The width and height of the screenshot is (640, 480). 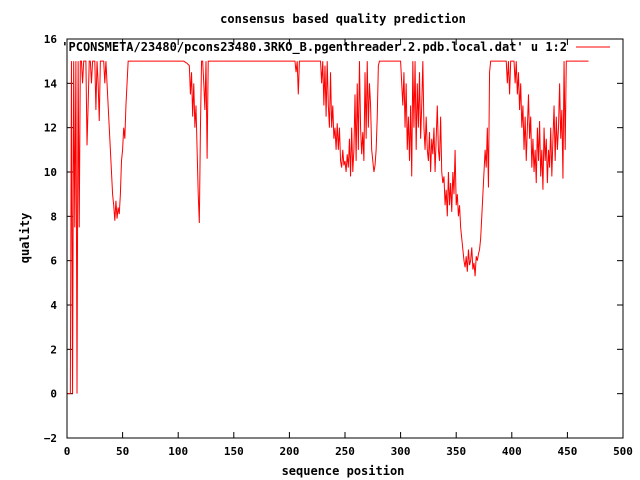 What do you see at coordinates (67, 451) in the screenshot?
I see `x-tick-label: 0` at bounding box center [67, 451].